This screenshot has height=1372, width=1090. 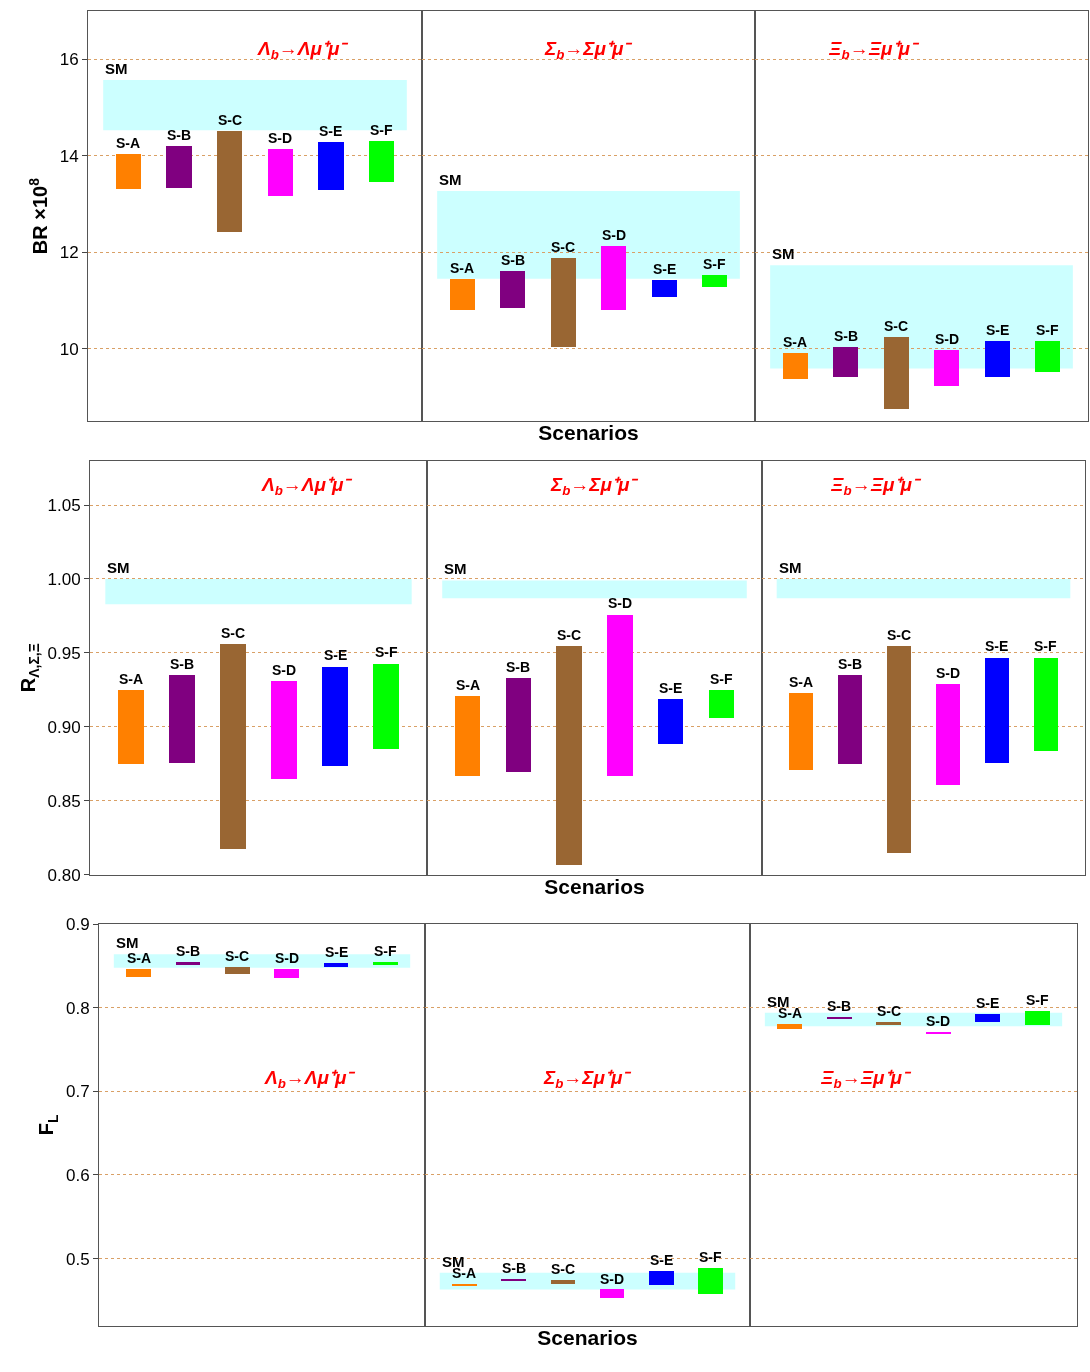 I want to click on y-tick-label: 0.6, so click(x=77, y=1175).